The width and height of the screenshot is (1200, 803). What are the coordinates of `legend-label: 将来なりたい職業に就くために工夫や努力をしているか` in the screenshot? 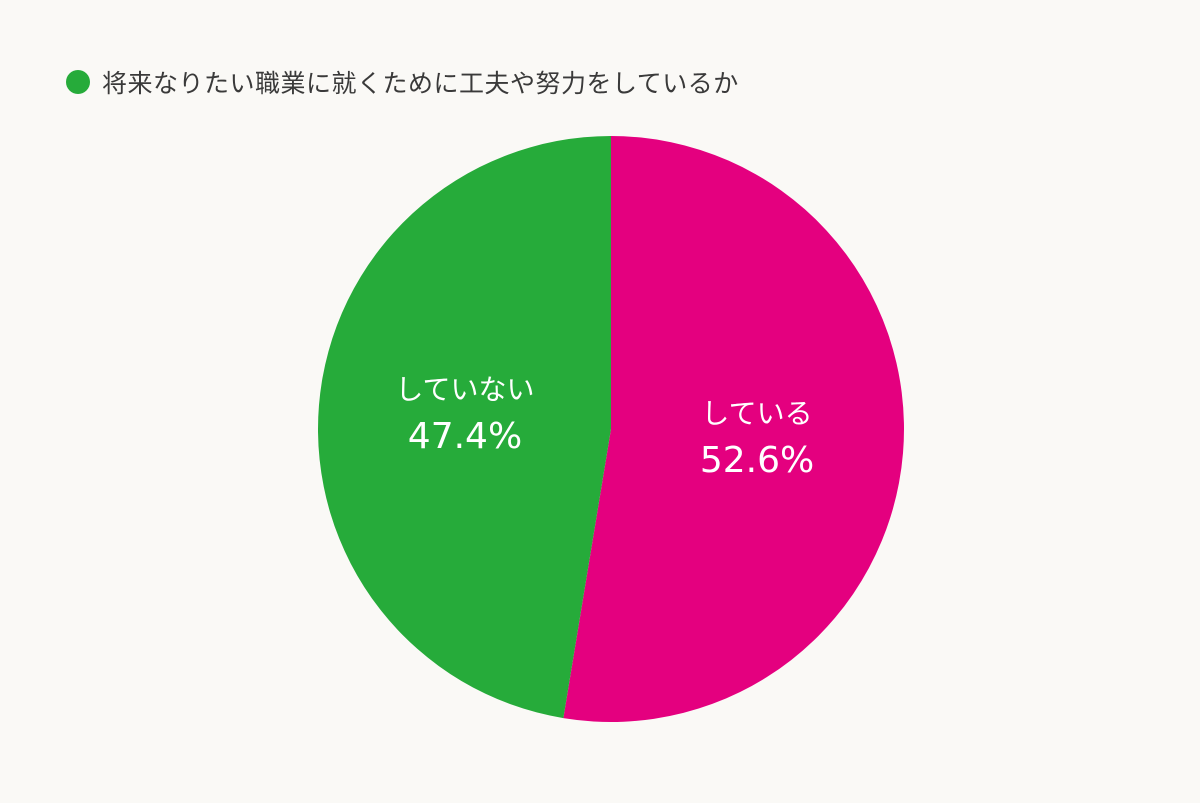 It's located at (420, 83).